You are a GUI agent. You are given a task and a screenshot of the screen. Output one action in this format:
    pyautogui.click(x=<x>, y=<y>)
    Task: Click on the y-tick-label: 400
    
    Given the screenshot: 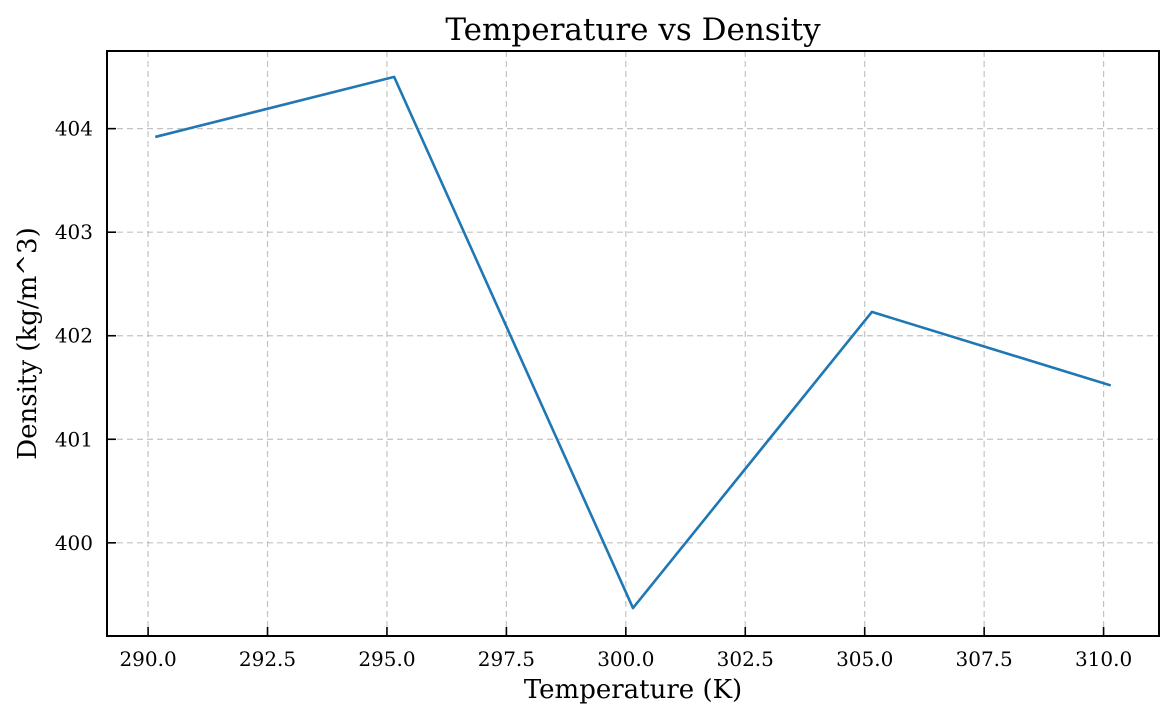 What is the action you would take?
    pyautogui.click(x=74, y=543)
    